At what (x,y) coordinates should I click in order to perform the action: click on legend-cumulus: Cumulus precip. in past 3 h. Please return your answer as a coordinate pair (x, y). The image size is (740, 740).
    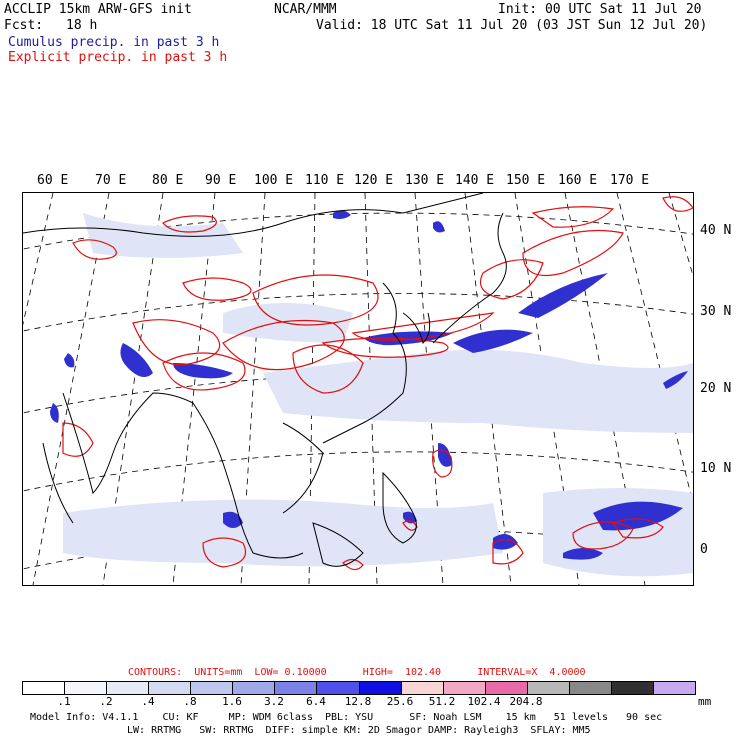
    Looking at the image, I should click on (114, 42).